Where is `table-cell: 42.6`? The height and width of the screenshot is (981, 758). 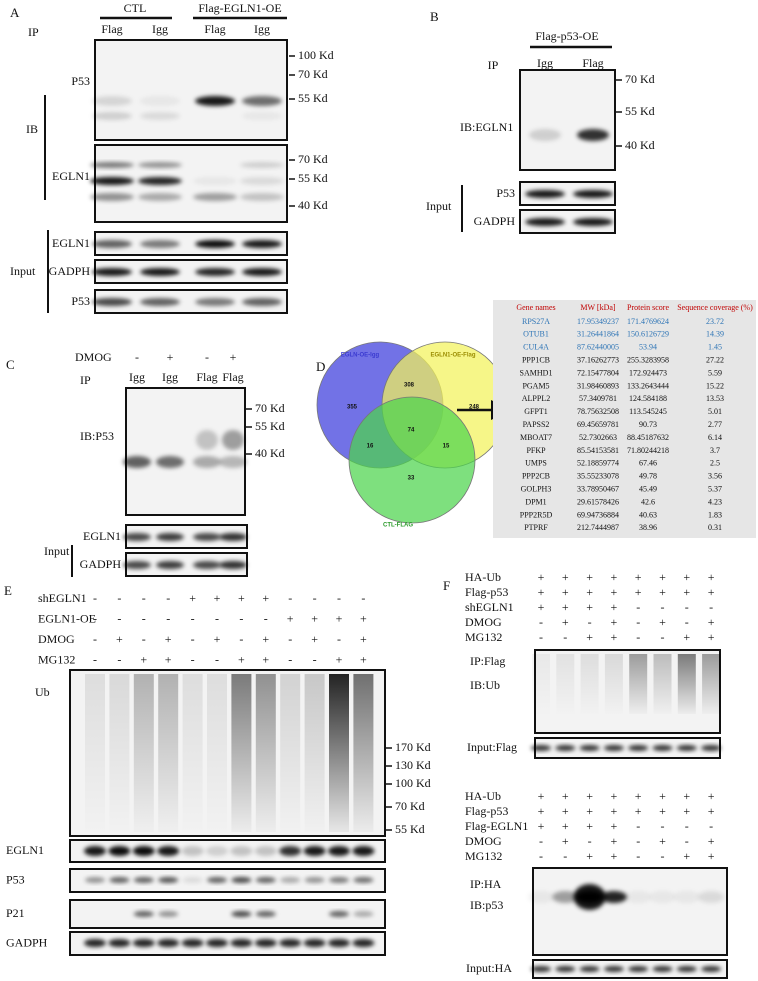 table-cell: 42.6 is located at coordinates (648, 501).